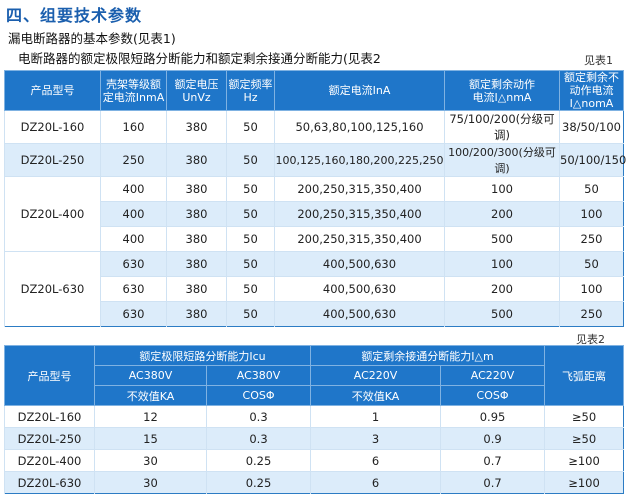 The width and height of the screenshot is (627, 494). What do you see at coordinates (591, 127) in the screenshot?
I see `table-cell: 38/50/100` at bounding box center [591, 127].